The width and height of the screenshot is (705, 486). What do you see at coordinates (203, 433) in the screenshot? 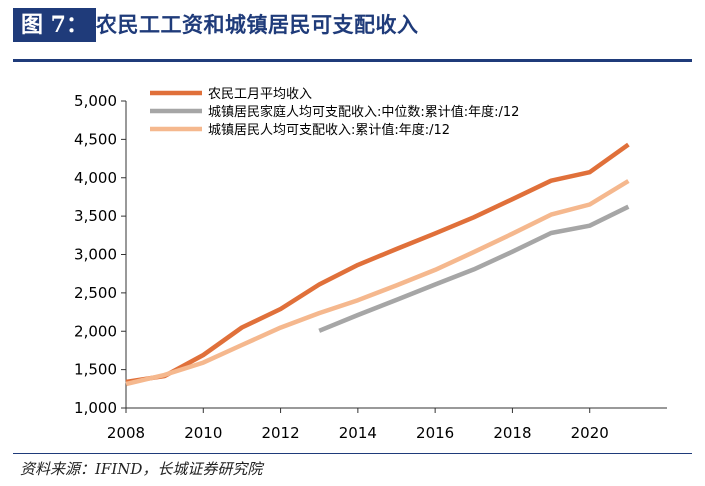
I see `x-tick-label: 2010` at bounding box center [203, 433].